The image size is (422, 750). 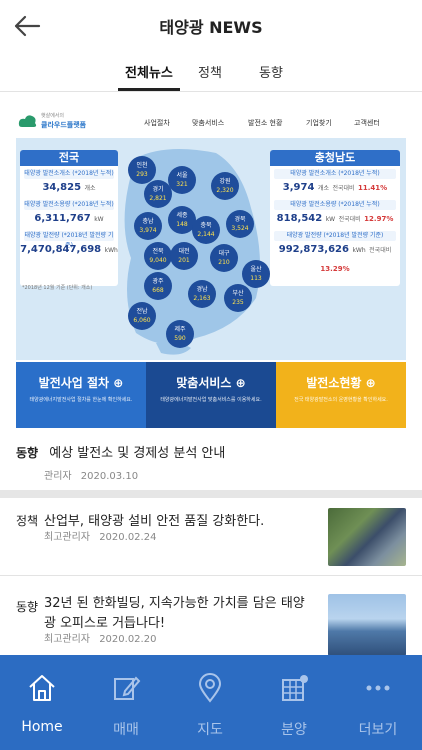 I want to click on button-subtitle: 태양광에너지발전사업 절차를 한눈에 확인하세요., so click(x=81, y=400).